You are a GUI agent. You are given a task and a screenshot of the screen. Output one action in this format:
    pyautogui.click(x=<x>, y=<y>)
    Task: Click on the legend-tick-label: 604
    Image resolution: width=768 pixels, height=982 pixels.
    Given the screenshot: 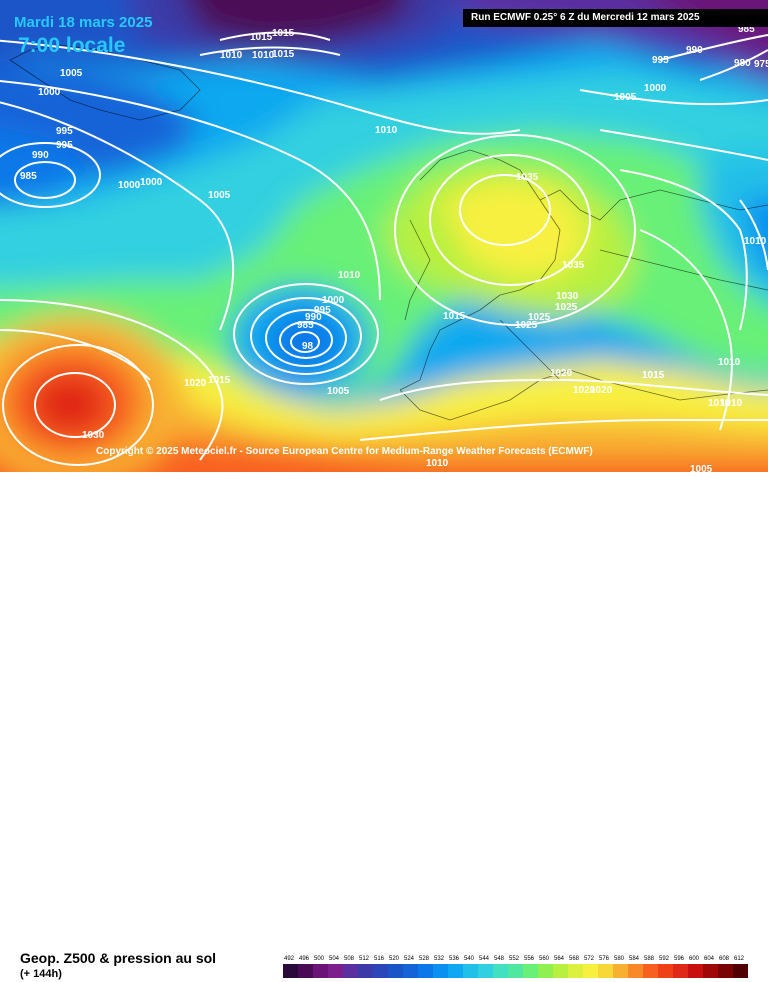 What is the action you would take?
    pyautogui.click(x=709, y=959)
    